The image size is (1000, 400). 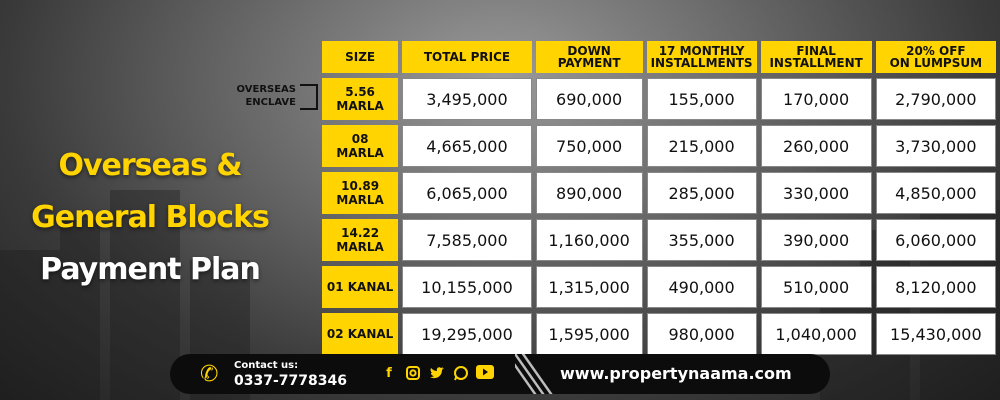 What do you see at coordinates (589, 146) in the screenshot?
I see `down-payment-cell: 750,000` at bounding box center [589, 146].